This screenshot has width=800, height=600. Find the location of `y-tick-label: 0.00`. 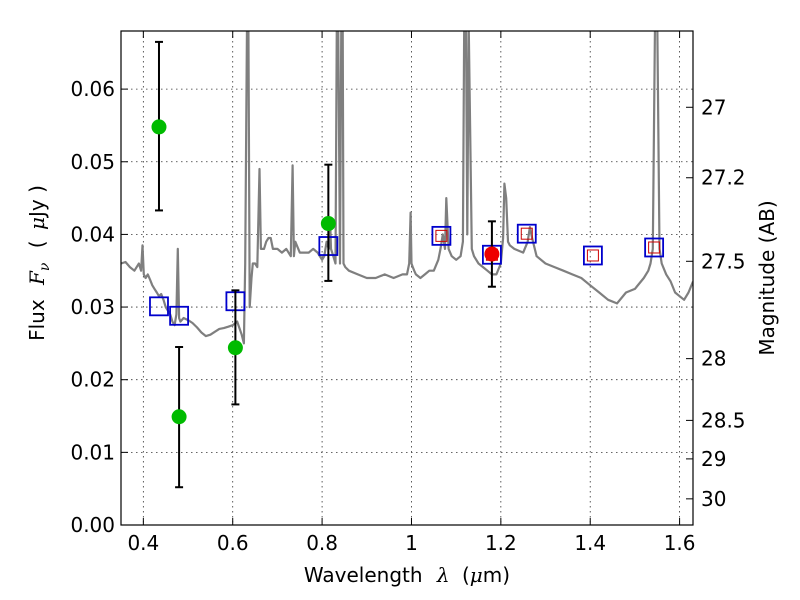

y-tick-label: 0.00 is located at coordinates (92, 525).